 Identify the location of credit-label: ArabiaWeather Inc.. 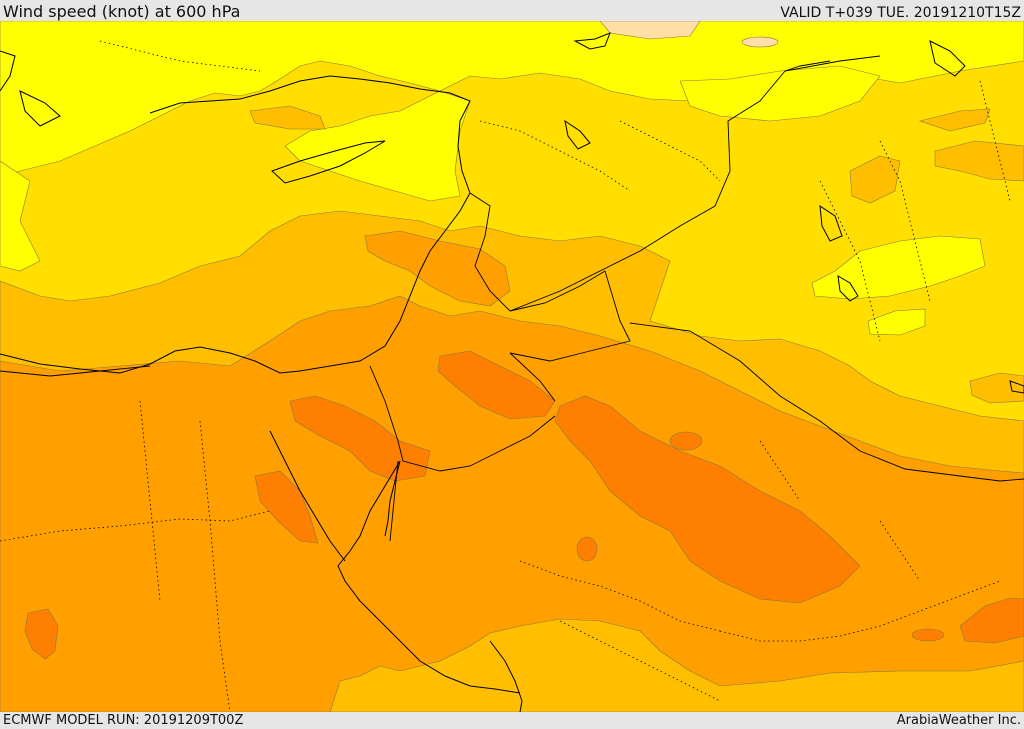
(958, 720).